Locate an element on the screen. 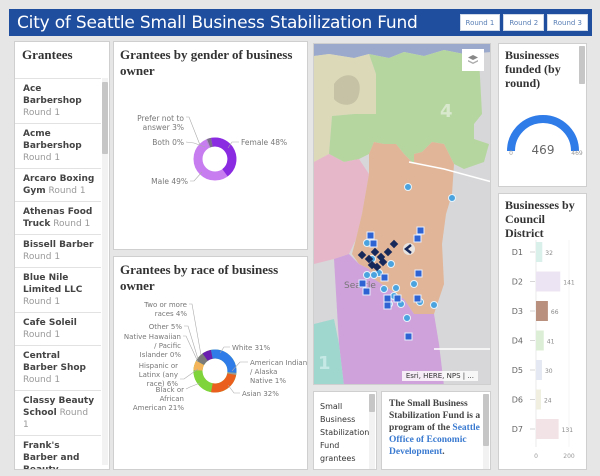 This screenshot has width=600, height=476. grantee-name: Acme Barbershop is located at coordinates (52, 140).